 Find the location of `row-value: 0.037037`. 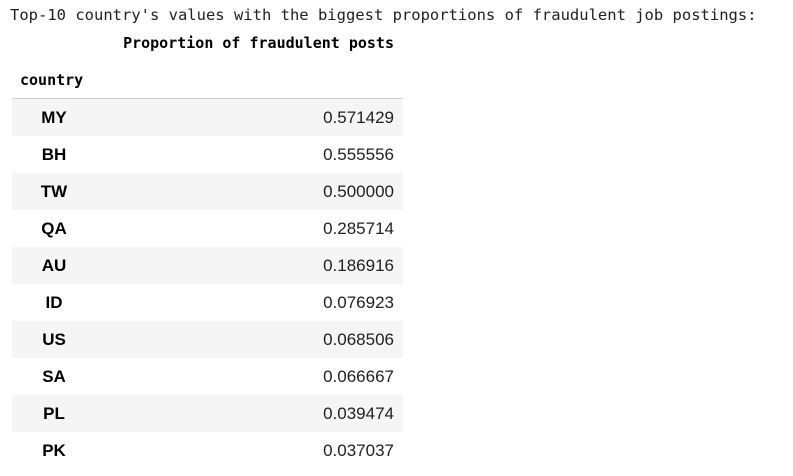

row-value: 0.037037 is located at coordinates (358, 450).